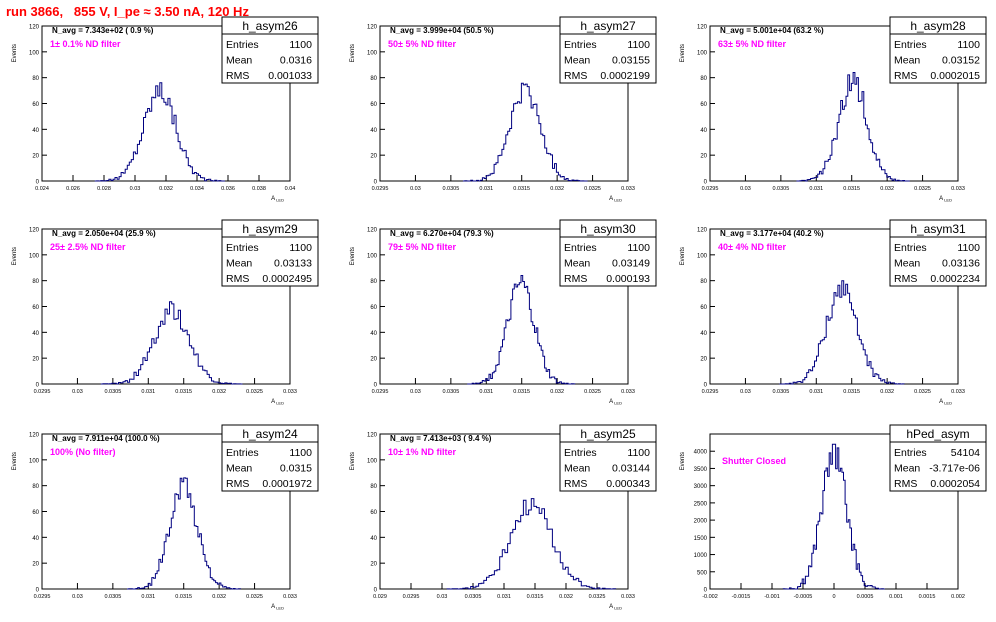 Image resolution: width=996 pixels, height=622 pixels. Describe the element at coordinates (106, 438) in the screenshot. I see `navg-label: N_avg = 7.911e+04 (100.0 %)` at that location.